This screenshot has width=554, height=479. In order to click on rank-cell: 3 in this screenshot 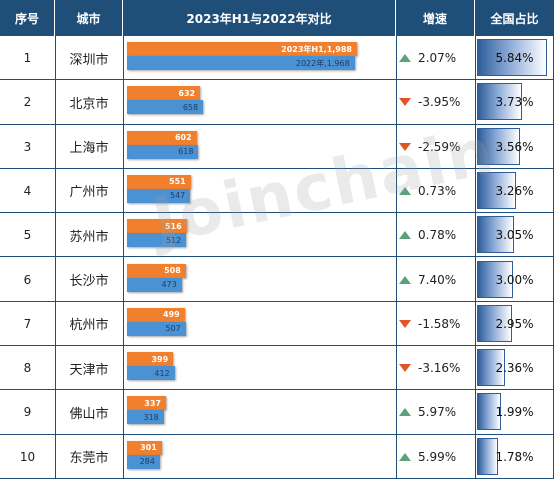, I will do `click(27, 146)`.